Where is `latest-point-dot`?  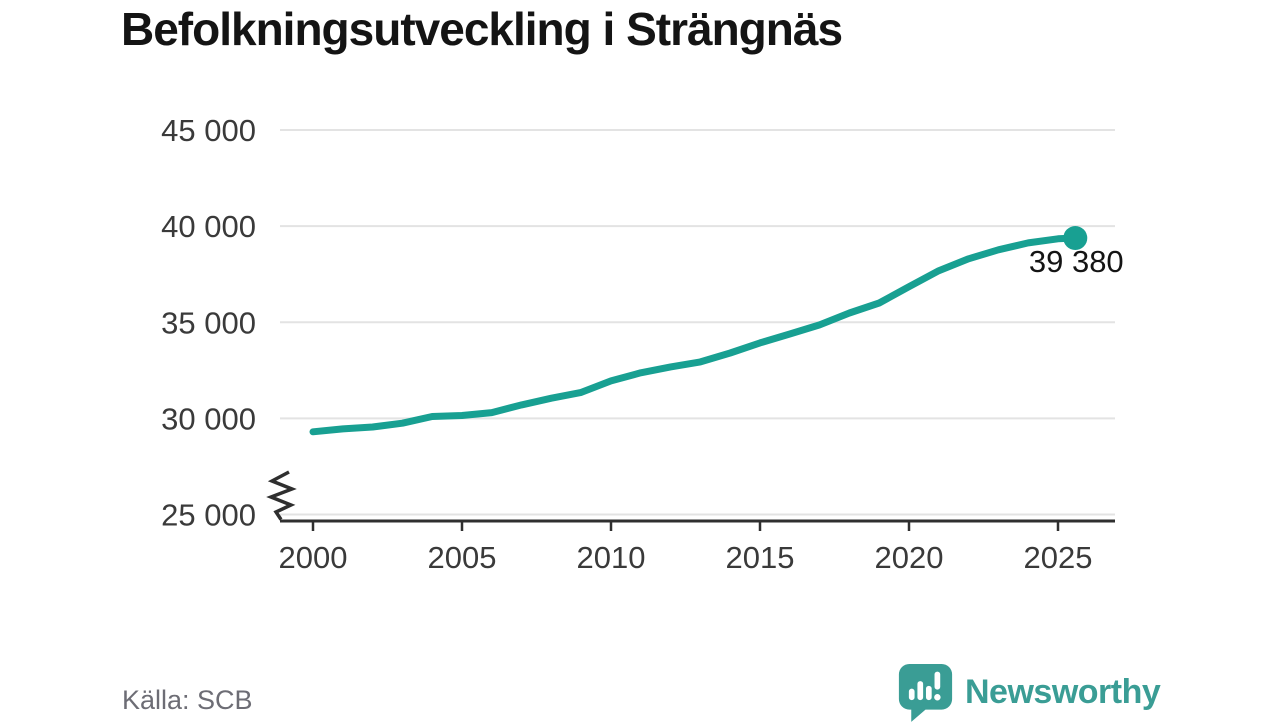
latest-point-dot is located at coordinates (1075, 238).